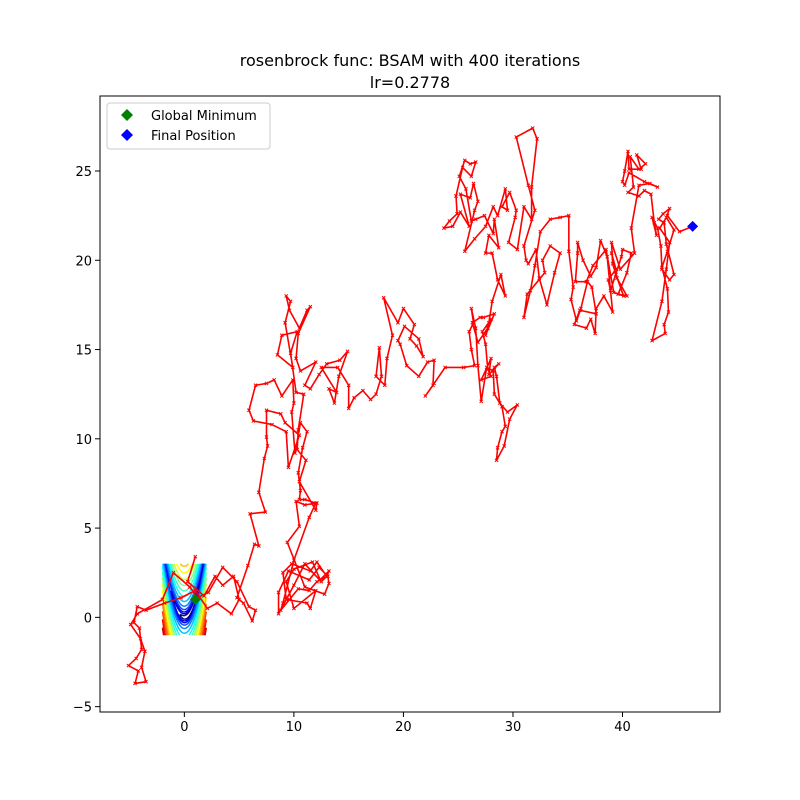  I want to click on y-tick-label: 25, so click(83, 172).